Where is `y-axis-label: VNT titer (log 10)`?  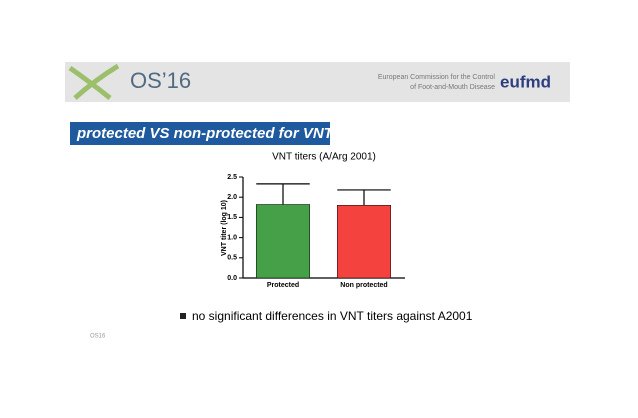
y-axis-label: VNT titer (log 10) is located at coordinates (224, 228).